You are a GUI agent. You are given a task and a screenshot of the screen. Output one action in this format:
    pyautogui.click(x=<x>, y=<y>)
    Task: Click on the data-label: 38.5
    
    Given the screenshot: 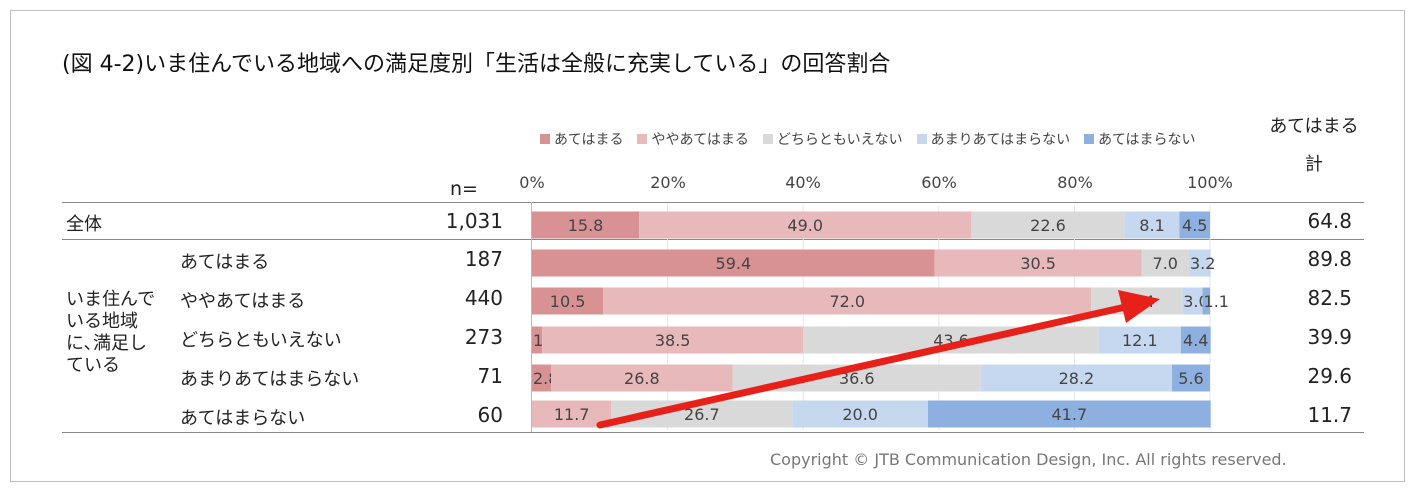 What is the action you would take?
    pyautogui.click(x=673, y=340)
    